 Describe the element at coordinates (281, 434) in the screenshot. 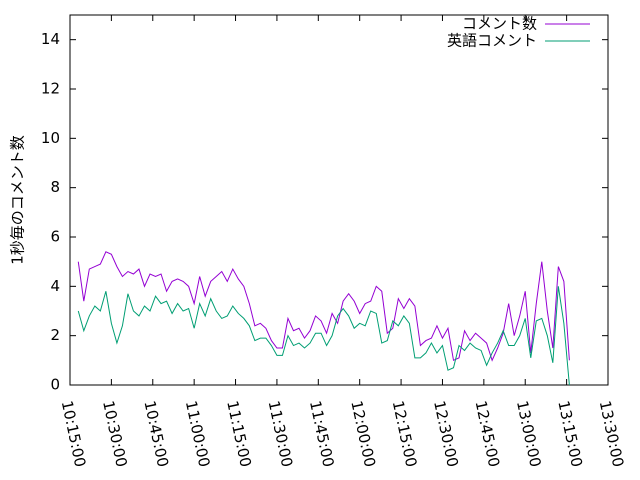

I see `x-tick-label: 11:30:00` at that location.